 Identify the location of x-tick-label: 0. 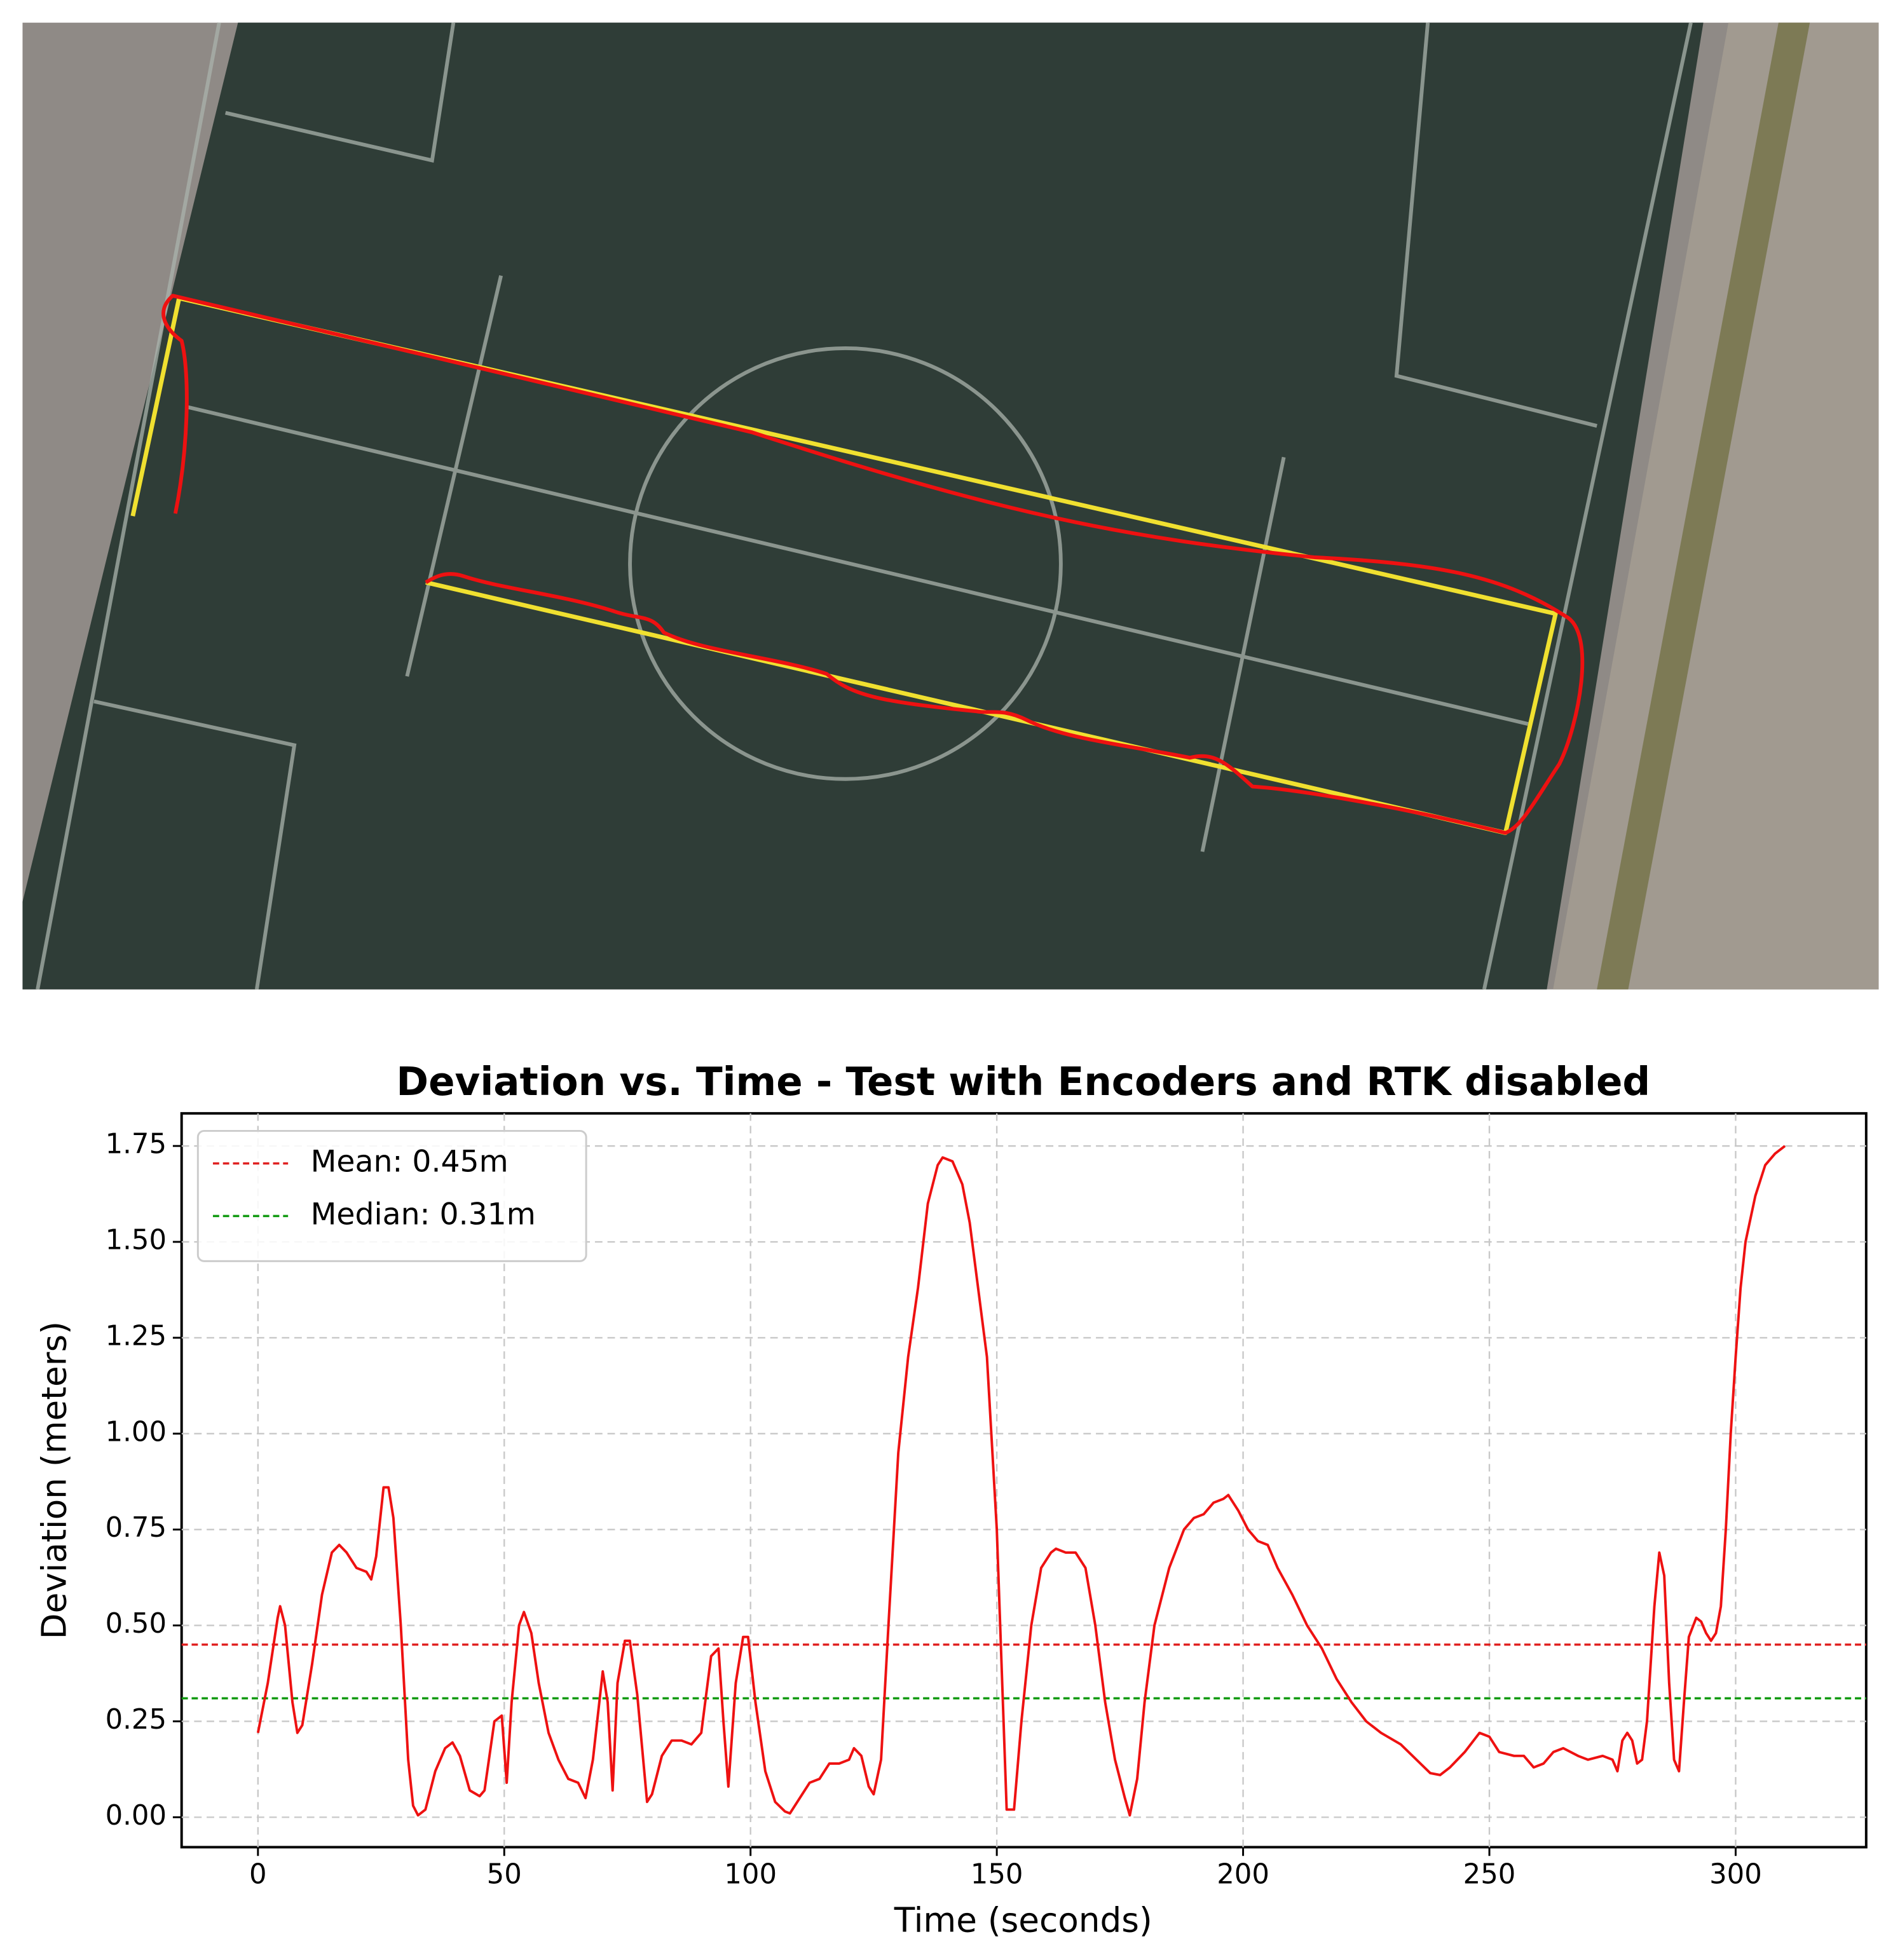
(258, 1874).